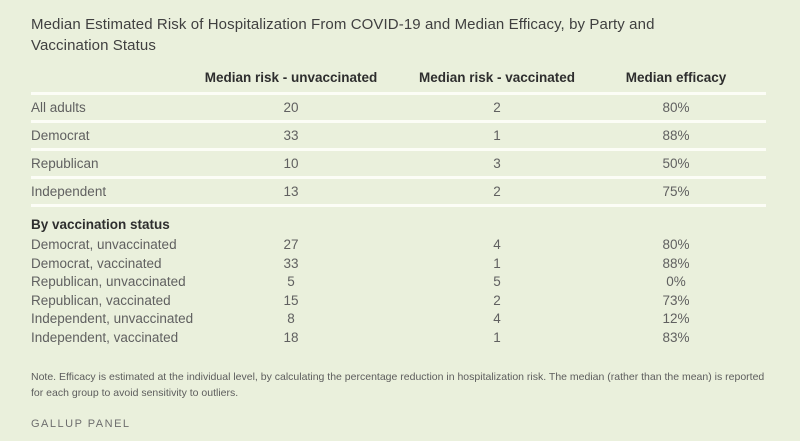 This screenshot has width=800, height=441. I want to click on efficacy-value: 12%, so click(676, 318).